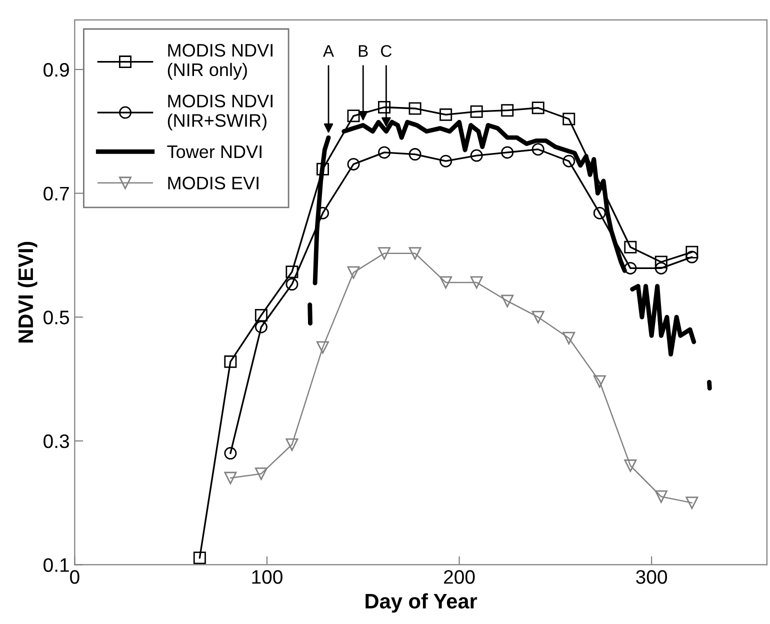 This screenshot has height=624, width=770. Describe the element at coordinates (220, 62) in the screenshot. I see `legend-label: MODIS NDVI (NIR only)` at that location.